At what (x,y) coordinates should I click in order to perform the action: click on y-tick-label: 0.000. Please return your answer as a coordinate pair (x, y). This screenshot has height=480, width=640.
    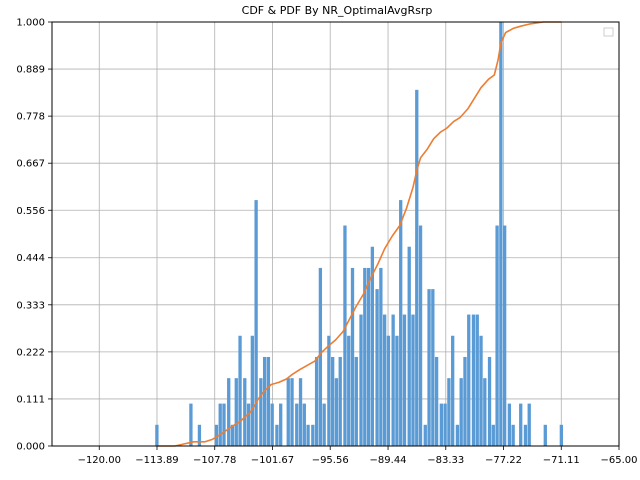
    Looking at the image, I should click on (30, 447).